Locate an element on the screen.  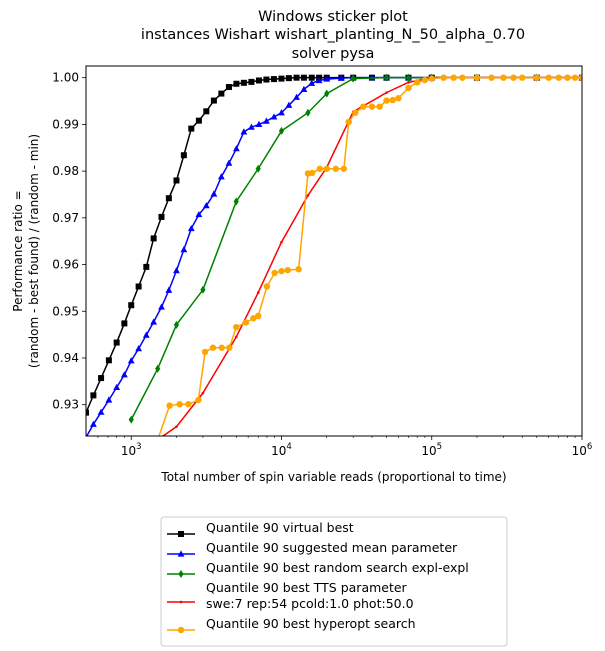
legend-label: Quantile 90 suggested mean parameter is located at coordinates (332, 547).